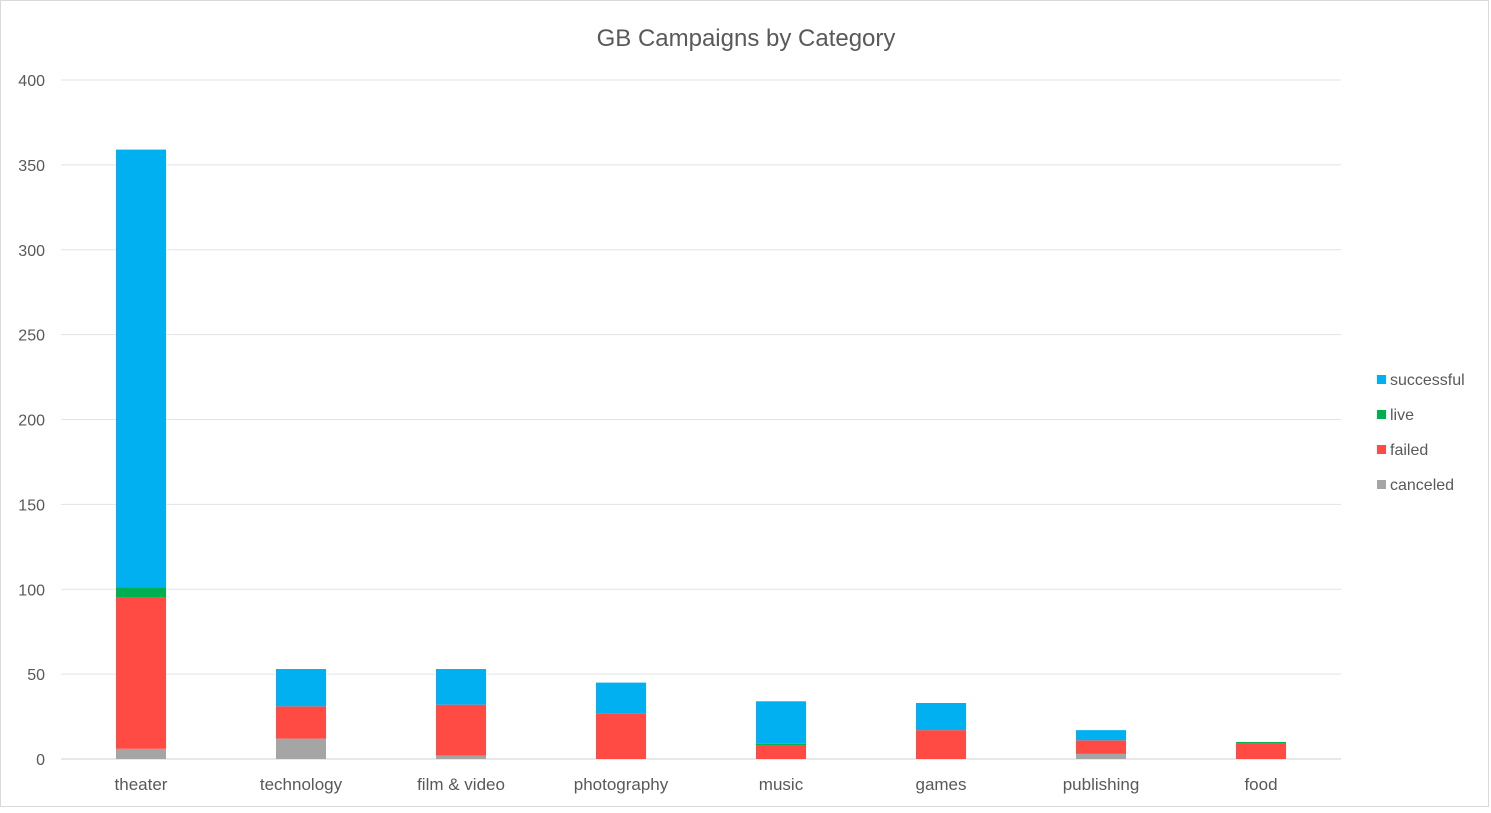 The image size is (1491, 813). Describe the element at coordinates (781, 722) in the screenshot. I see `bar-music-successful` at that location.